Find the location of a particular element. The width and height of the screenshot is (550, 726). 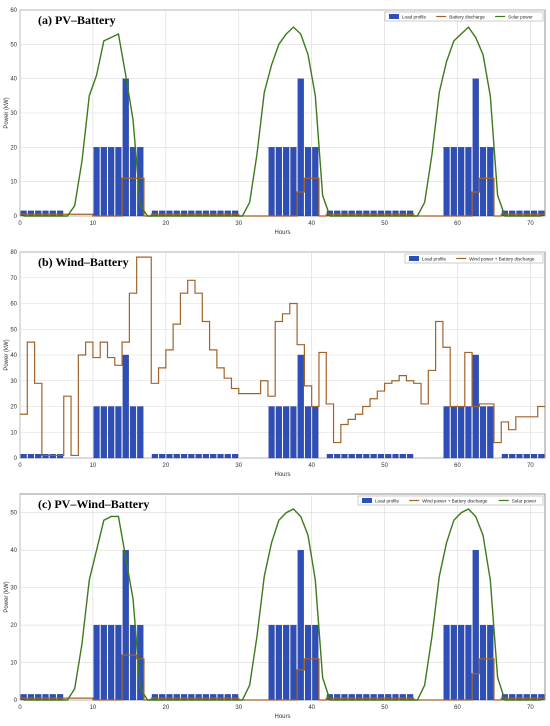

x-tick-label: 10 is located at coordinates (93, 708).